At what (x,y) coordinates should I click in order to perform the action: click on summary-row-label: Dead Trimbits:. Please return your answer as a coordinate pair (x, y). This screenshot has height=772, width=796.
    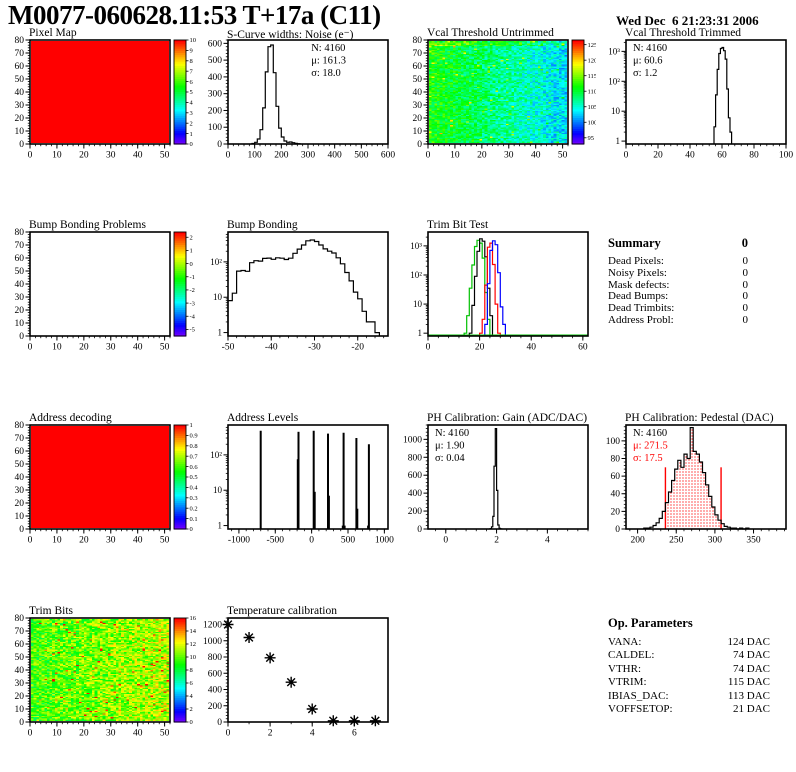
    Looking at the image, I should click on (641, 308).